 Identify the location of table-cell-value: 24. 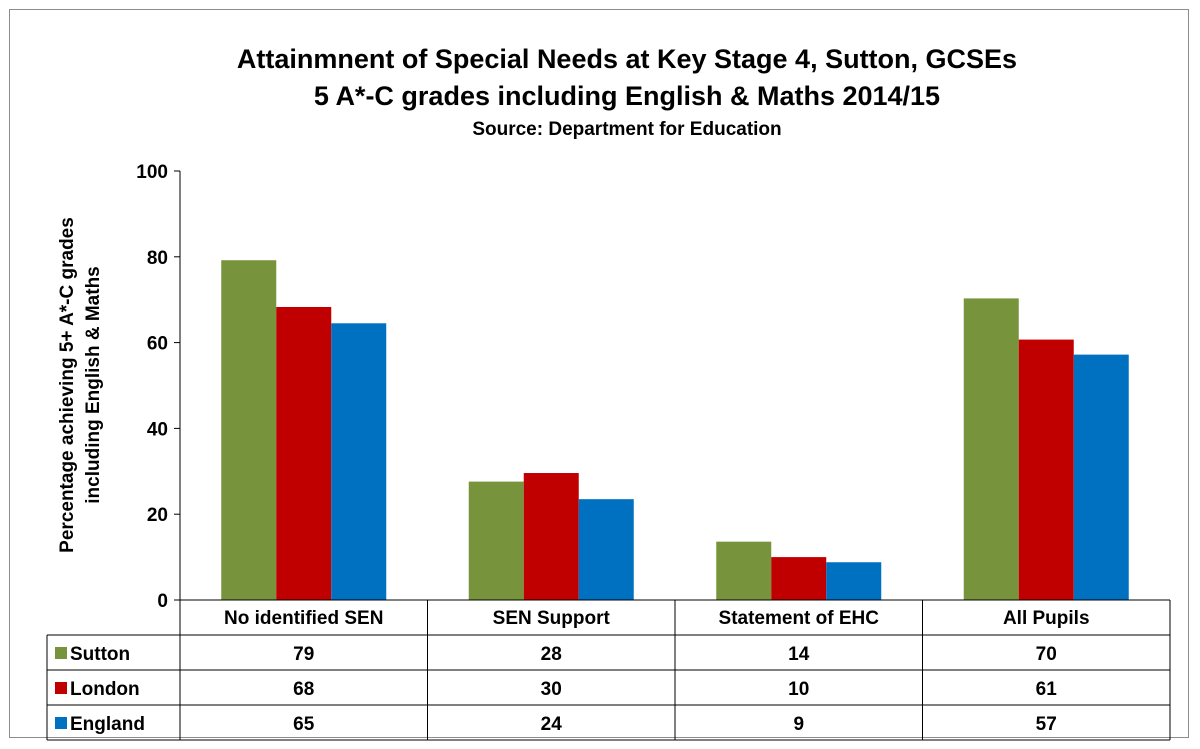
(552, 724).